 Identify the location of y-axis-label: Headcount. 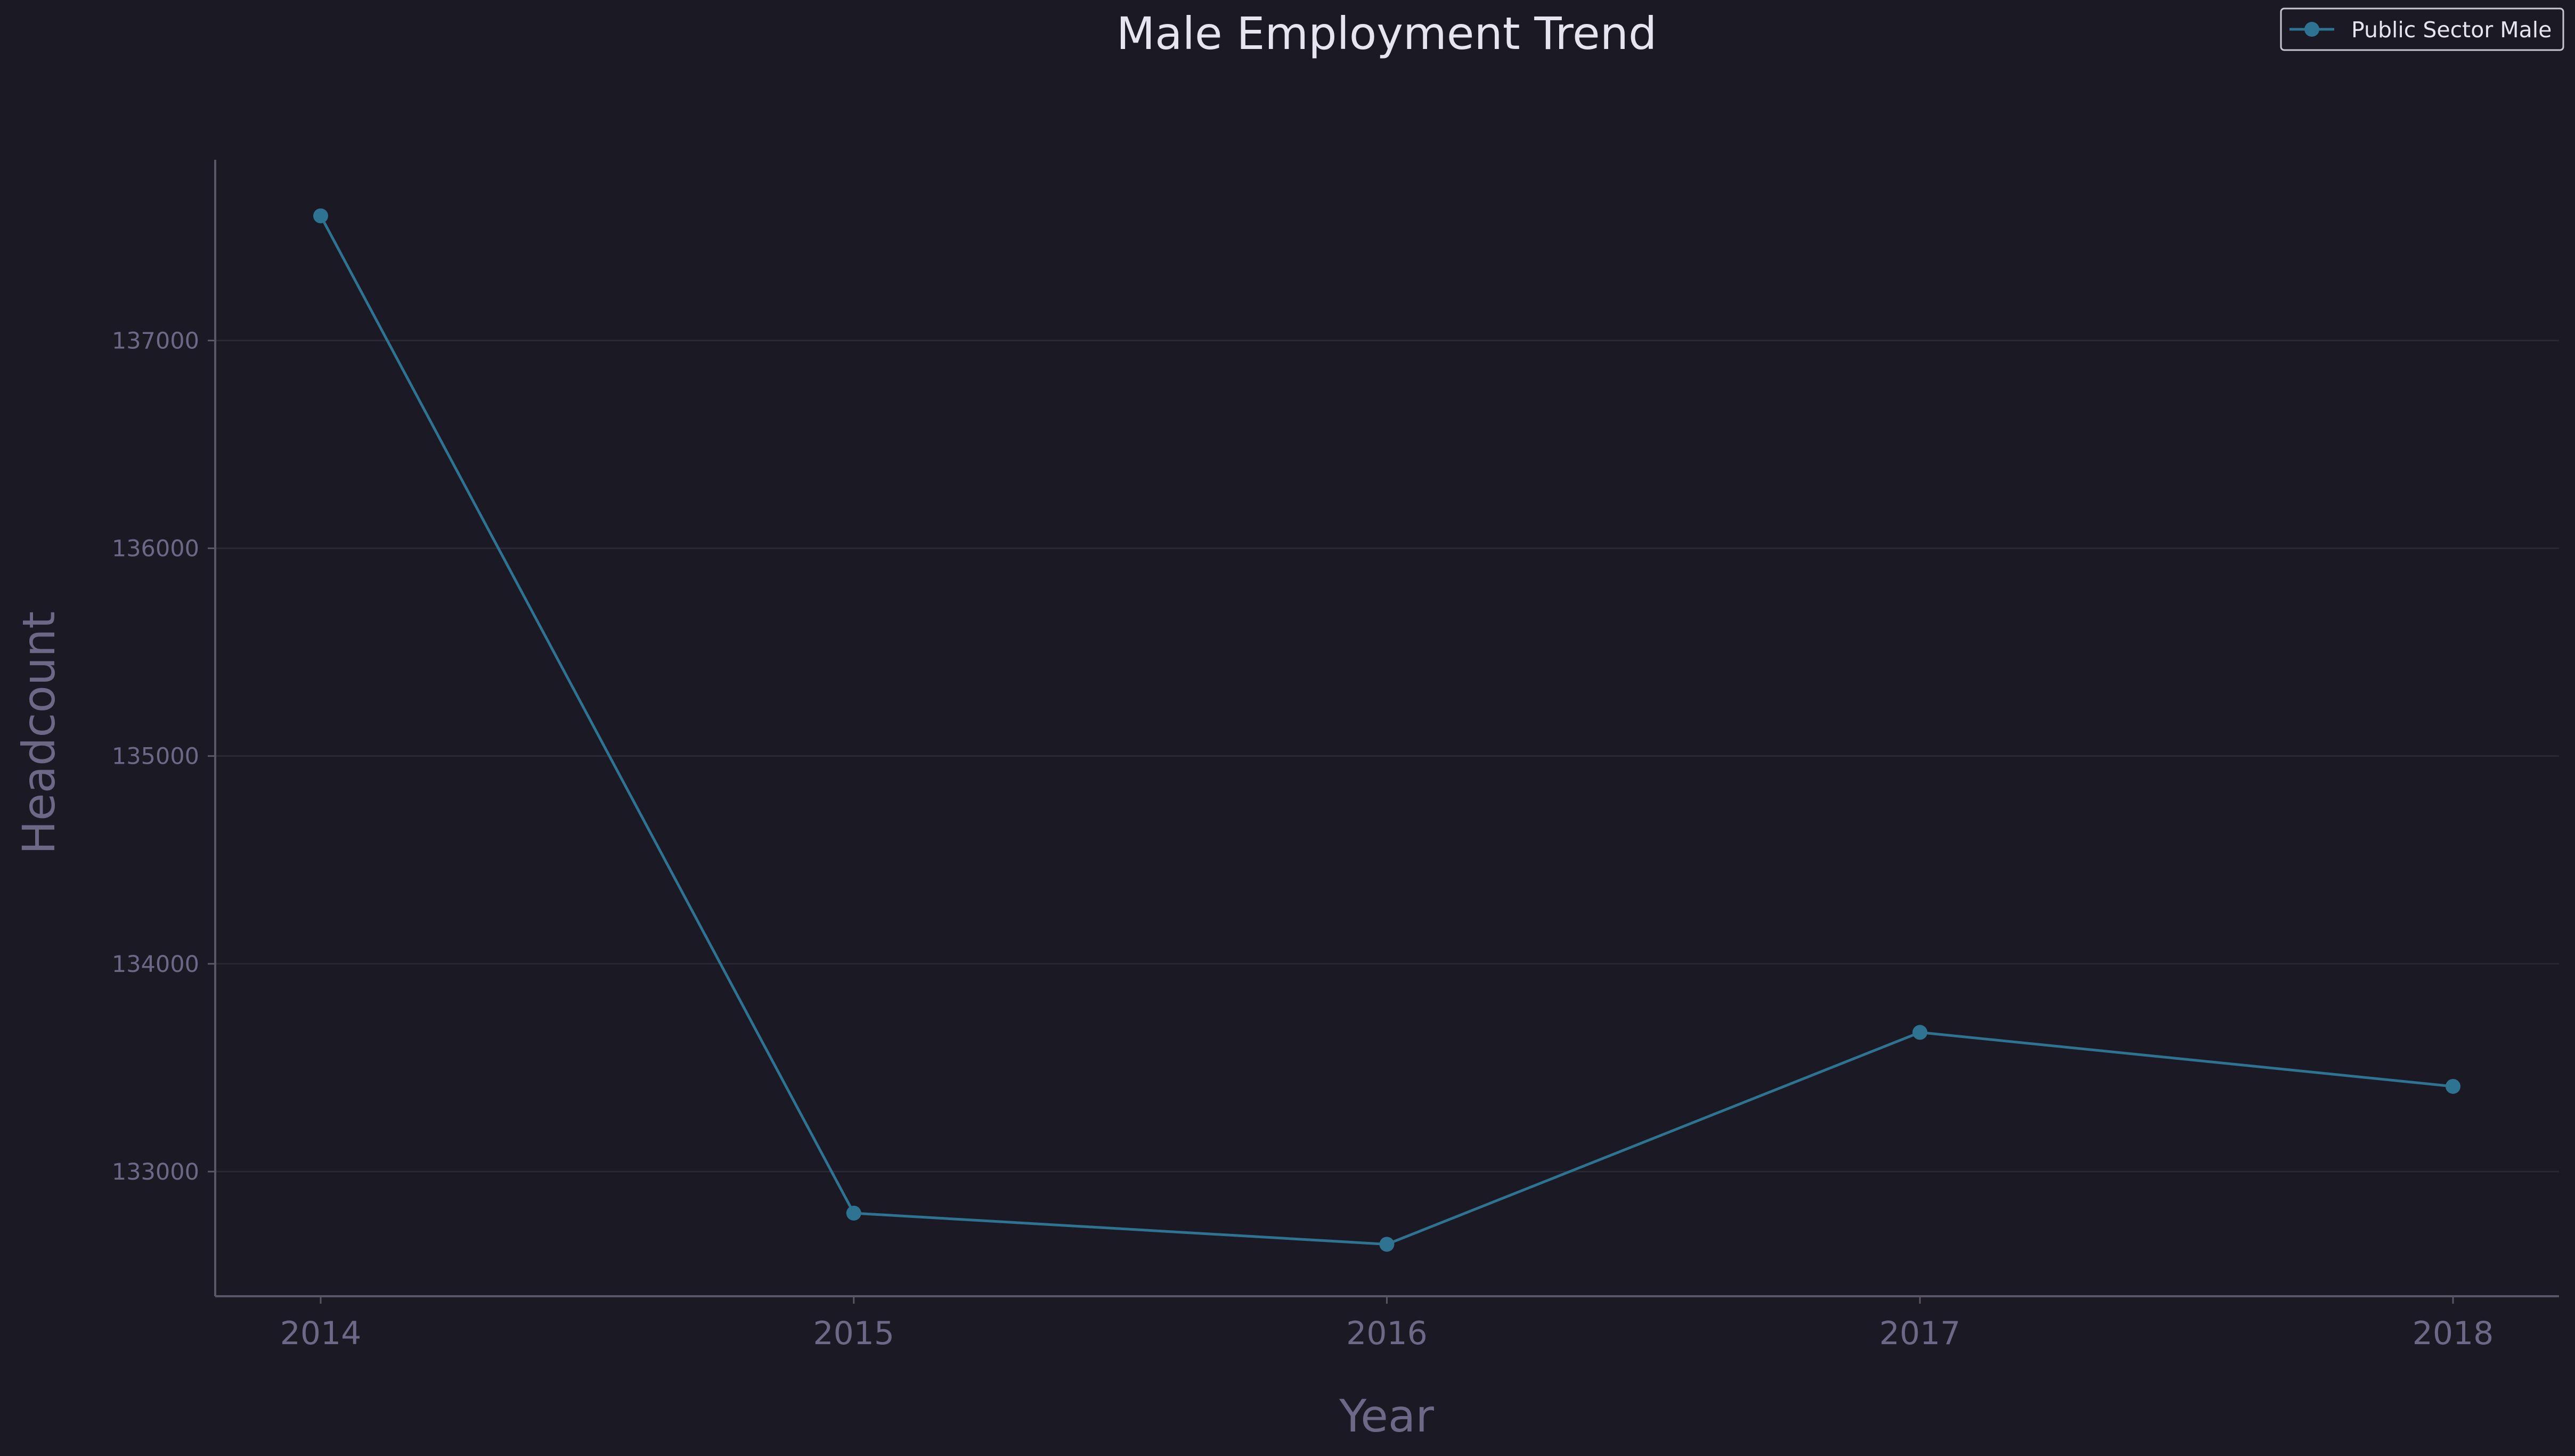
(39, 733).